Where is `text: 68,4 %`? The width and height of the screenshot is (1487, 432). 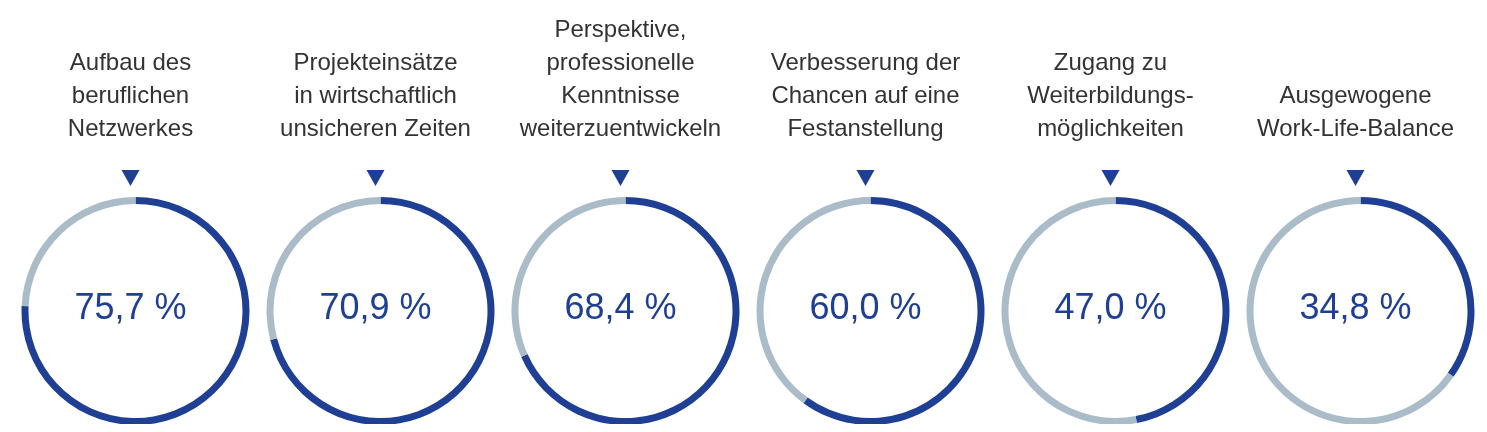
text: 68,4 % is located at coordinates (620, 306).